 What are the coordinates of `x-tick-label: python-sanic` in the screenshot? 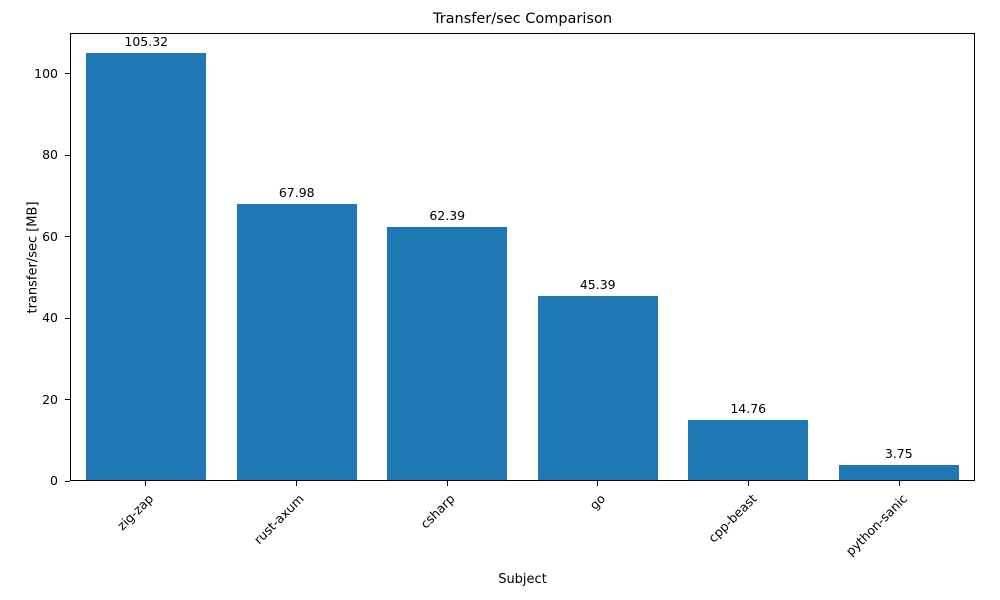 It's located at (876, 525).